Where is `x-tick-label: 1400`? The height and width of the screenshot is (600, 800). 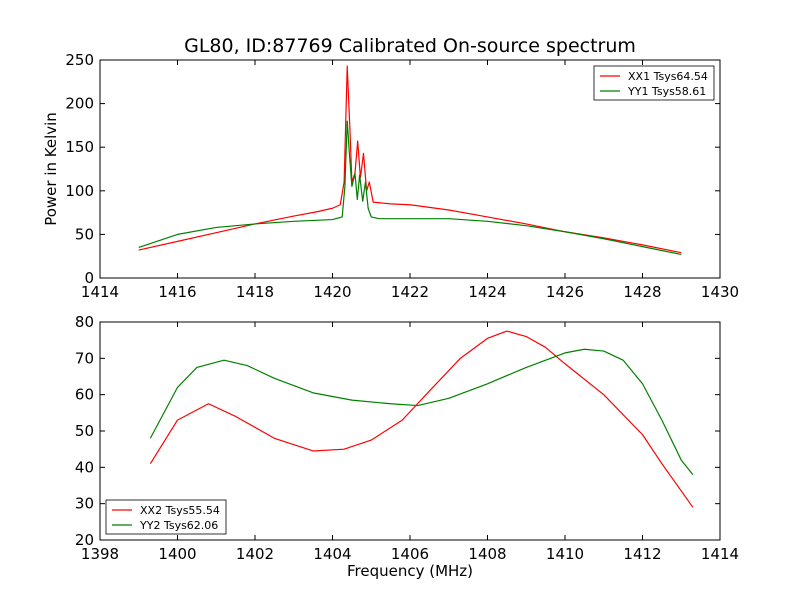
x-tick-label: 1400 is located at coordinates (177, 554).